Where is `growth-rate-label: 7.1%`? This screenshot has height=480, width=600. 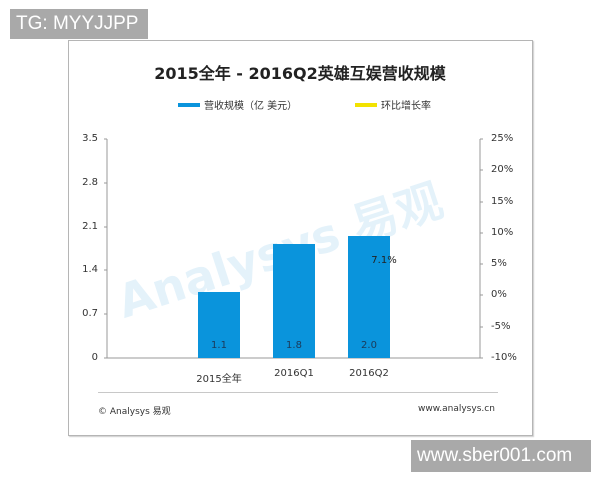 growth-rate-label: 7.1% is located at coordinates (384, 260).